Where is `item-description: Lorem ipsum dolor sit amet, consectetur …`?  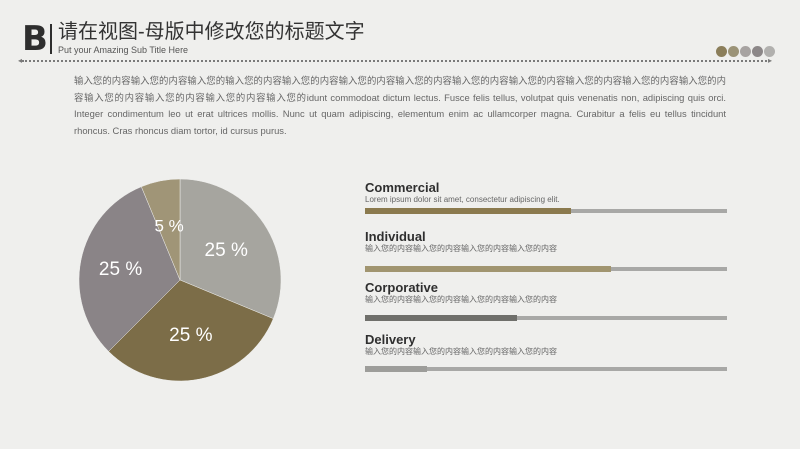
item-description: Lorem ipsum dolor sit amet, consectetur … is located at coordinates (462, 199).